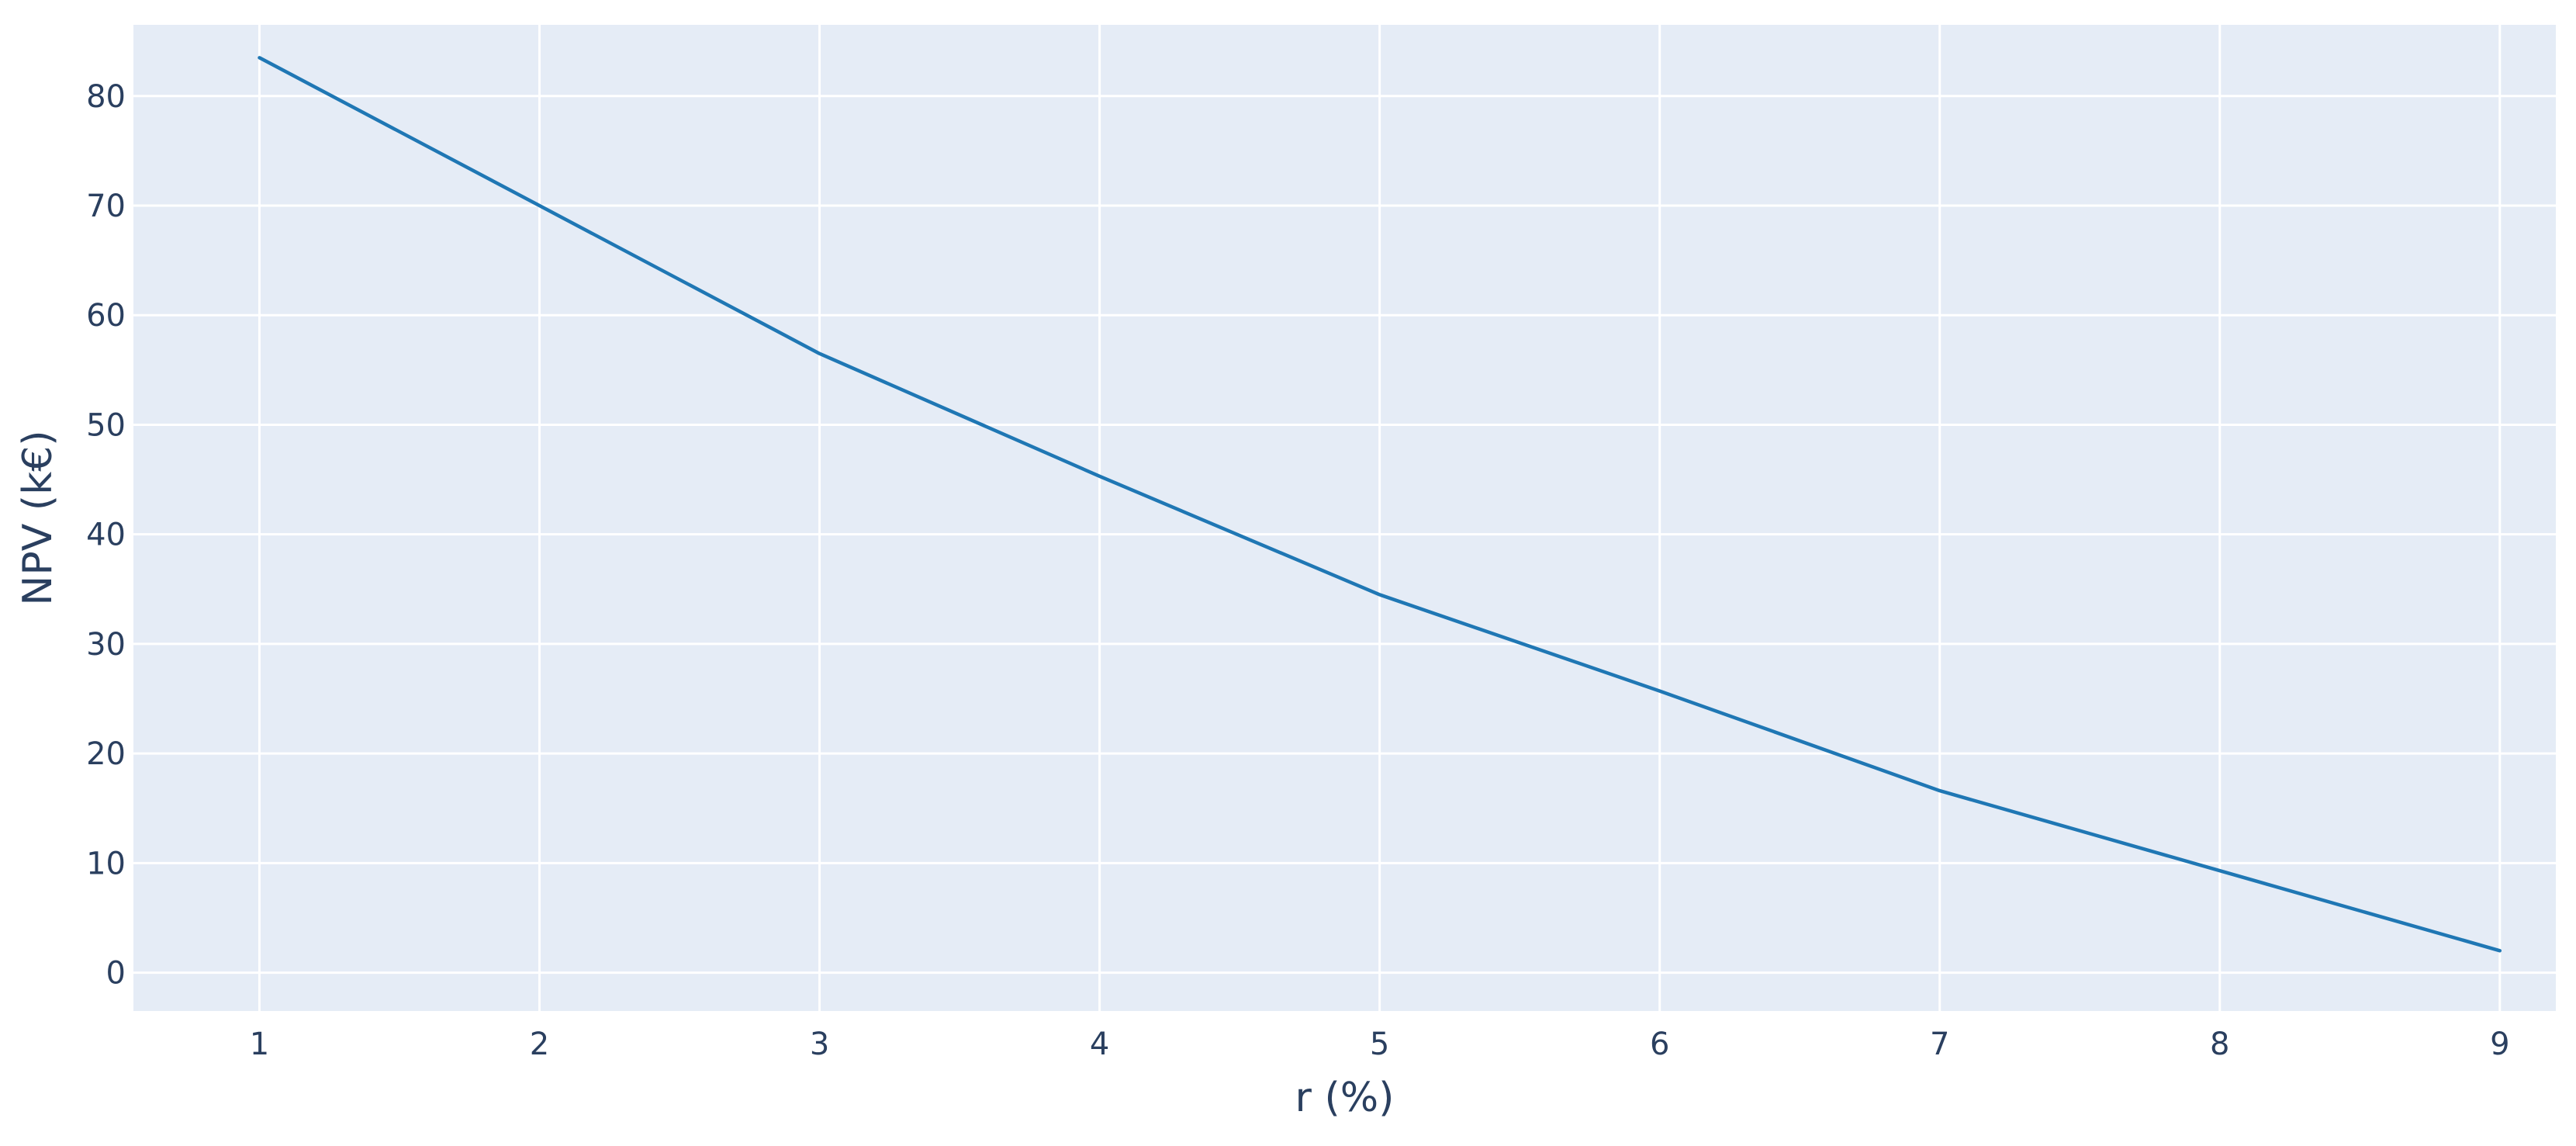  Describe the element at coordinates (1939, 1044) in the screenshot. I see `x-tick-label: 7` at that location.